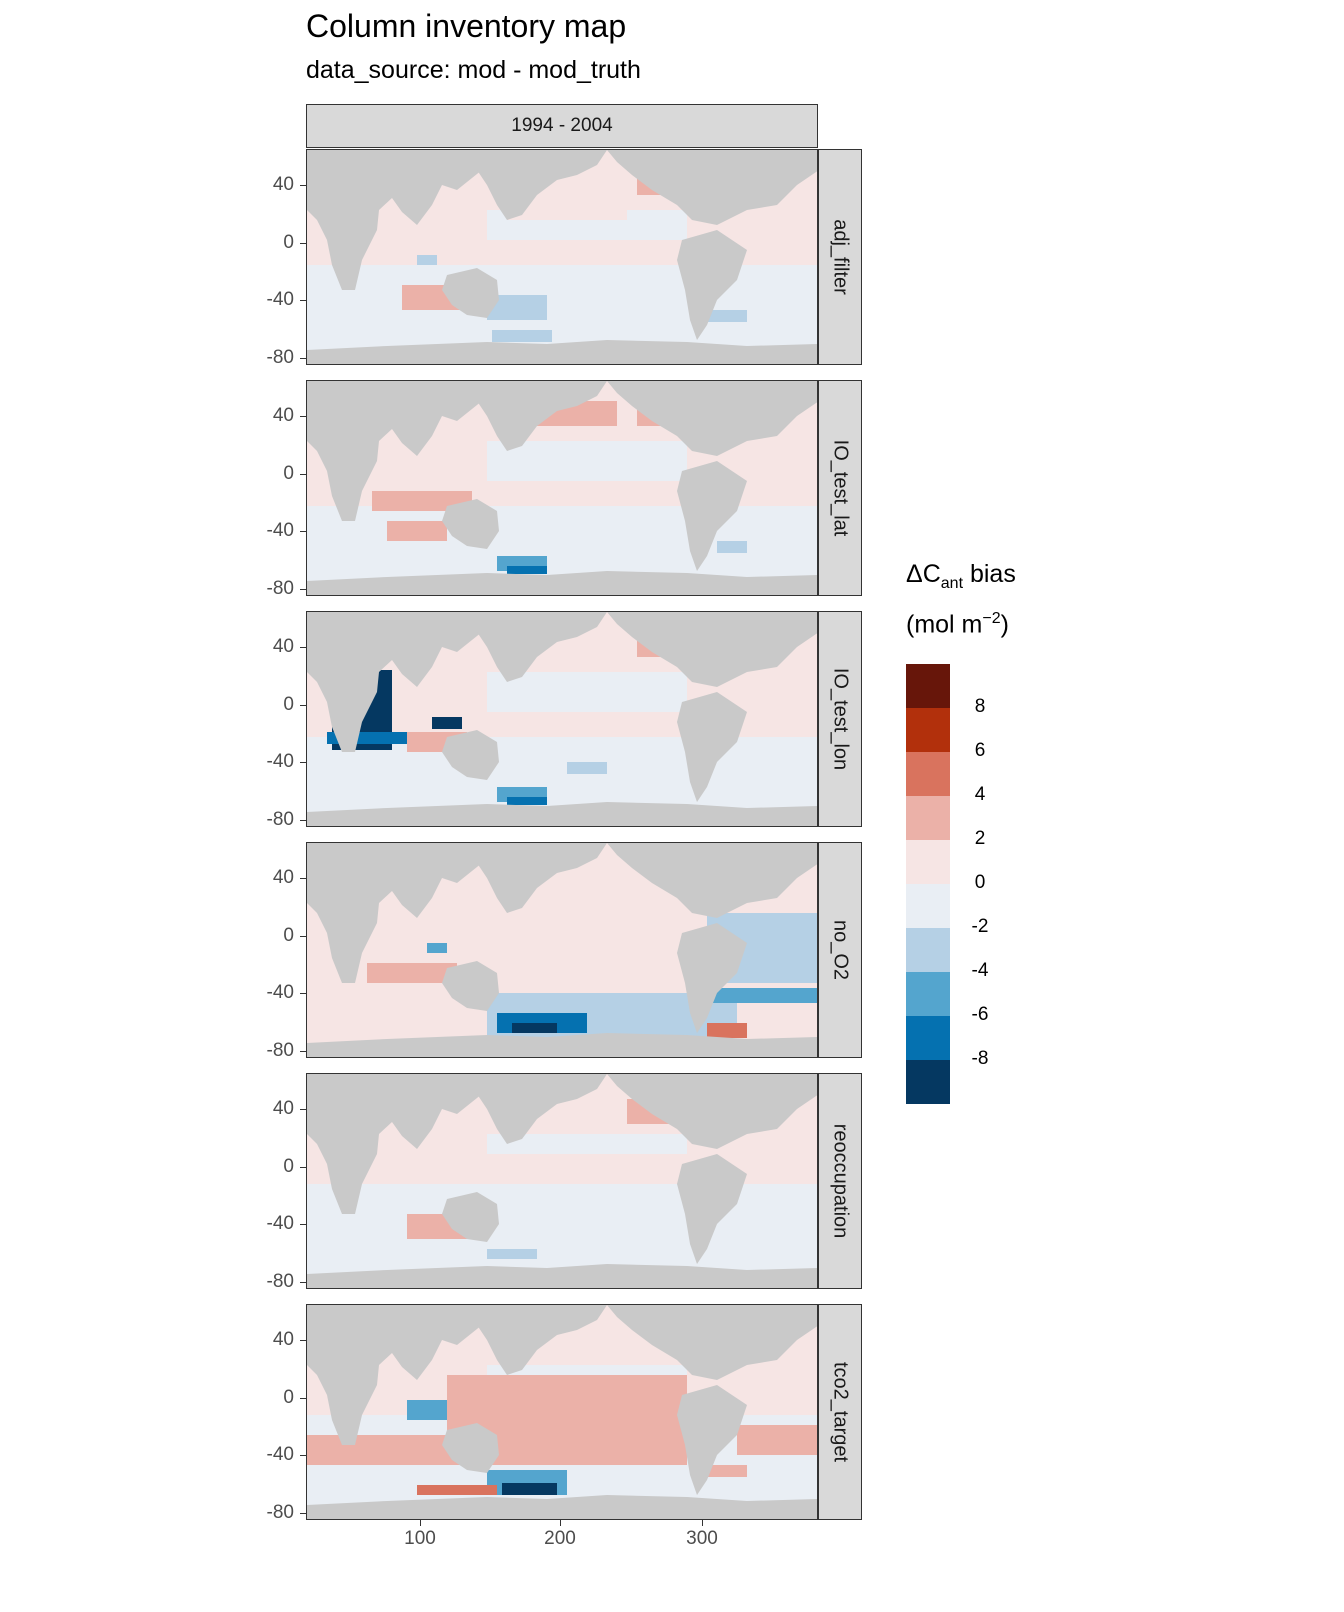  I want to click on legend-break-label: -4, so click(980, 970).